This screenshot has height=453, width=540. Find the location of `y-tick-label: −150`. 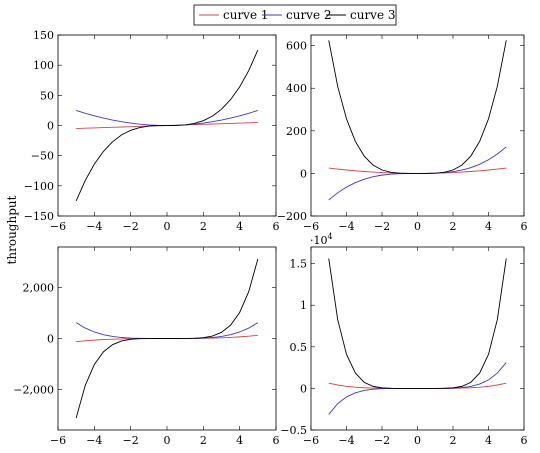

y-tick-label: −150 is located at coordinates (39, 216).